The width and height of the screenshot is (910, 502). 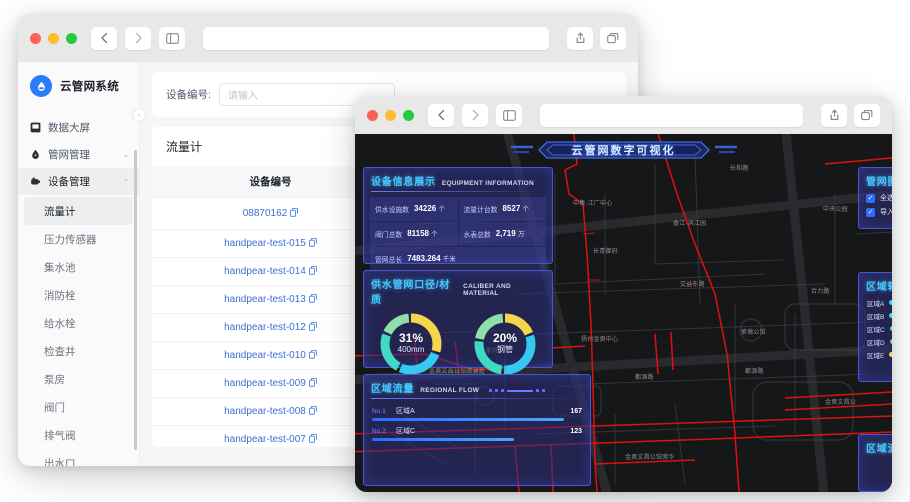 What do you see at coordinates (265, 299) in the screenshot?
I see `device-code-text: handpear-test-013` at bounding box center [265, 299].